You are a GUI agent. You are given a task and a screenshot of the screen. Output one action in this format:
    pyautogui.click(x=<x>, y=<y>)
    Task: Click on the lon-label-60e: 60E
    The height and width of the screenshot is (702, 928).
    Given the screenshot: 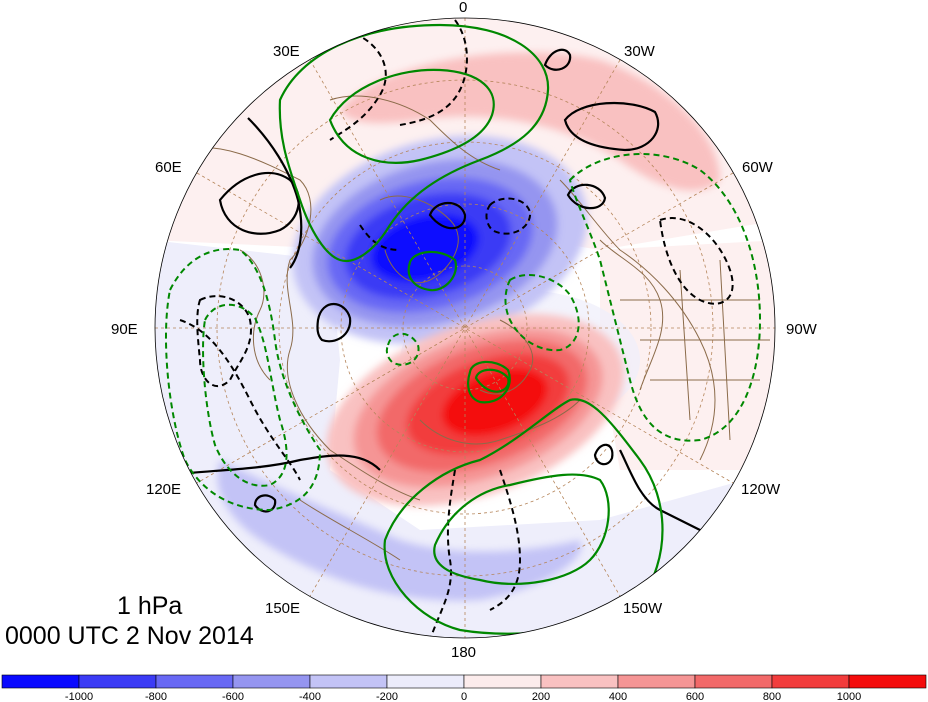 What is the action you would take?
    pyautogui.click(x=168, y=167)
    